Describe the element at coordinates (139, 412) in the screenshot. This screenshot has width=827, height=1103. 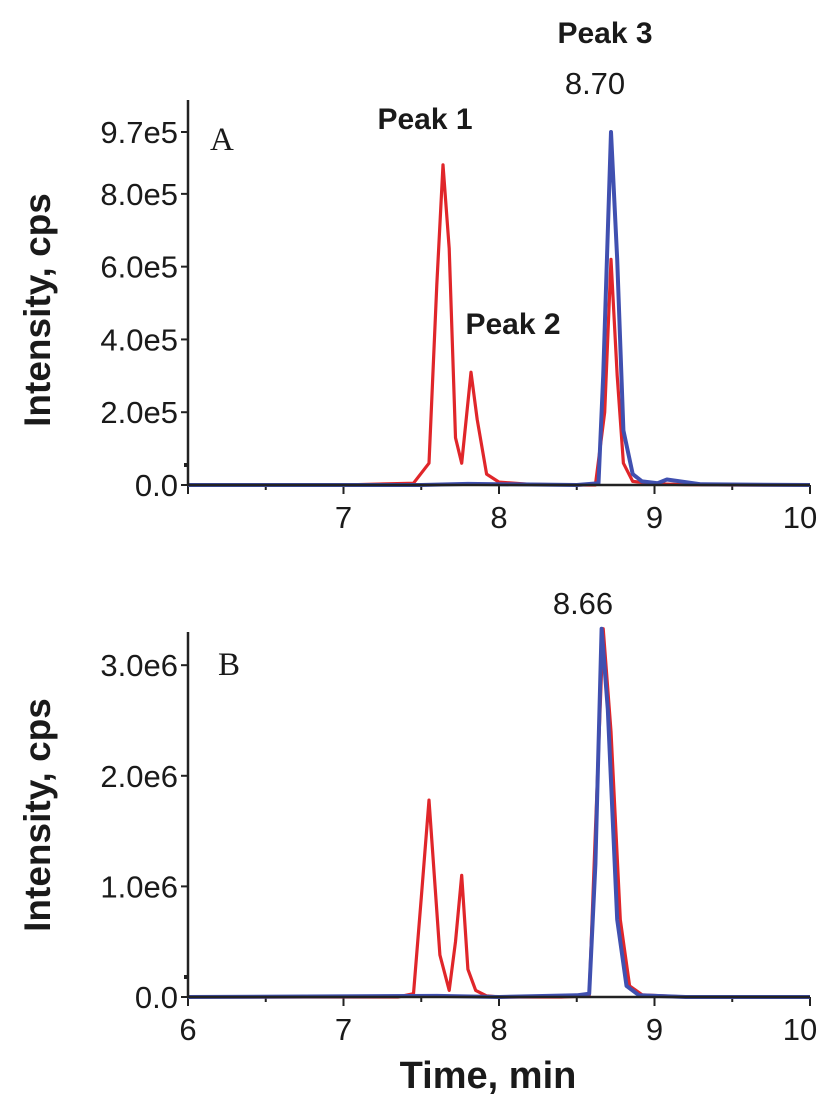
I see `y-tick-label: 2.0e5` at that location.